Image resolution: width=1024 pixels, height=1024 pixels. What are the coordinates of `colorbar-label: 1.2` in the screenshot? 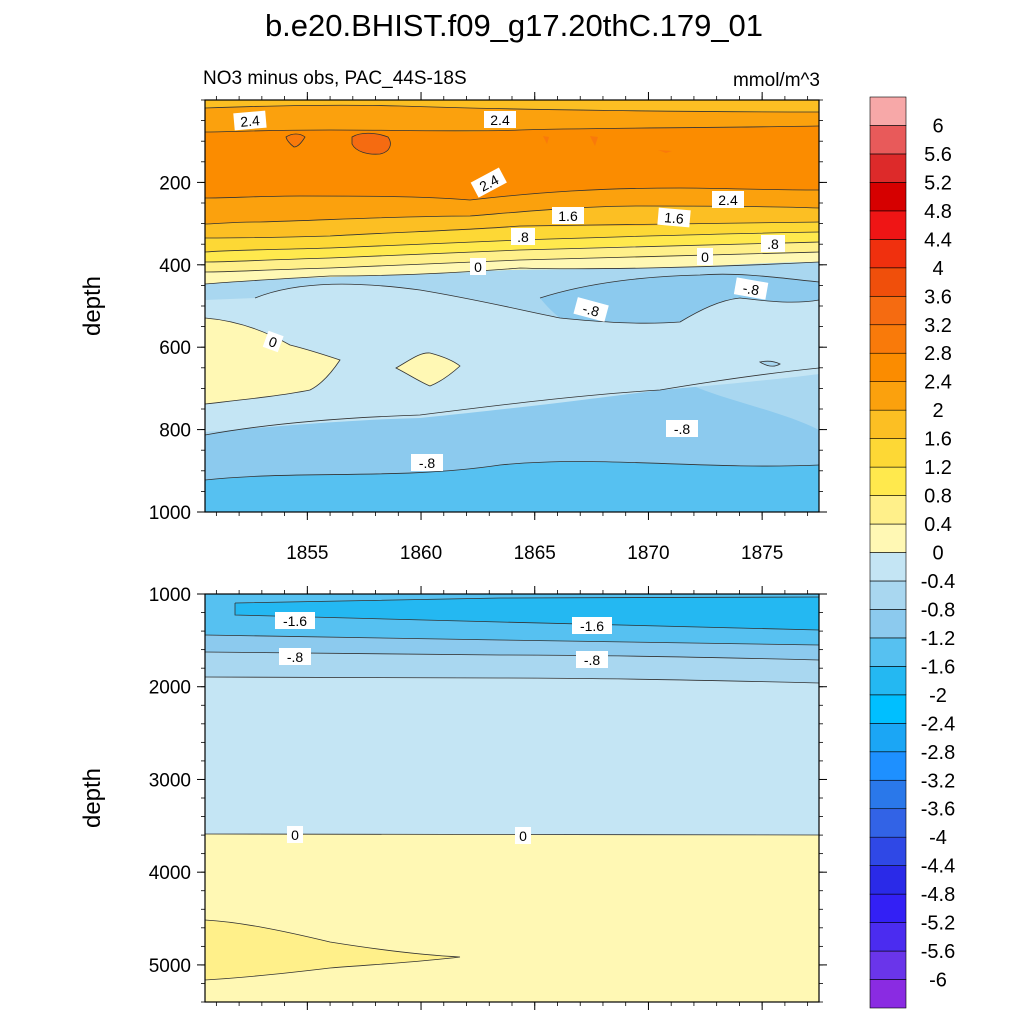 It's located at (938, 468).